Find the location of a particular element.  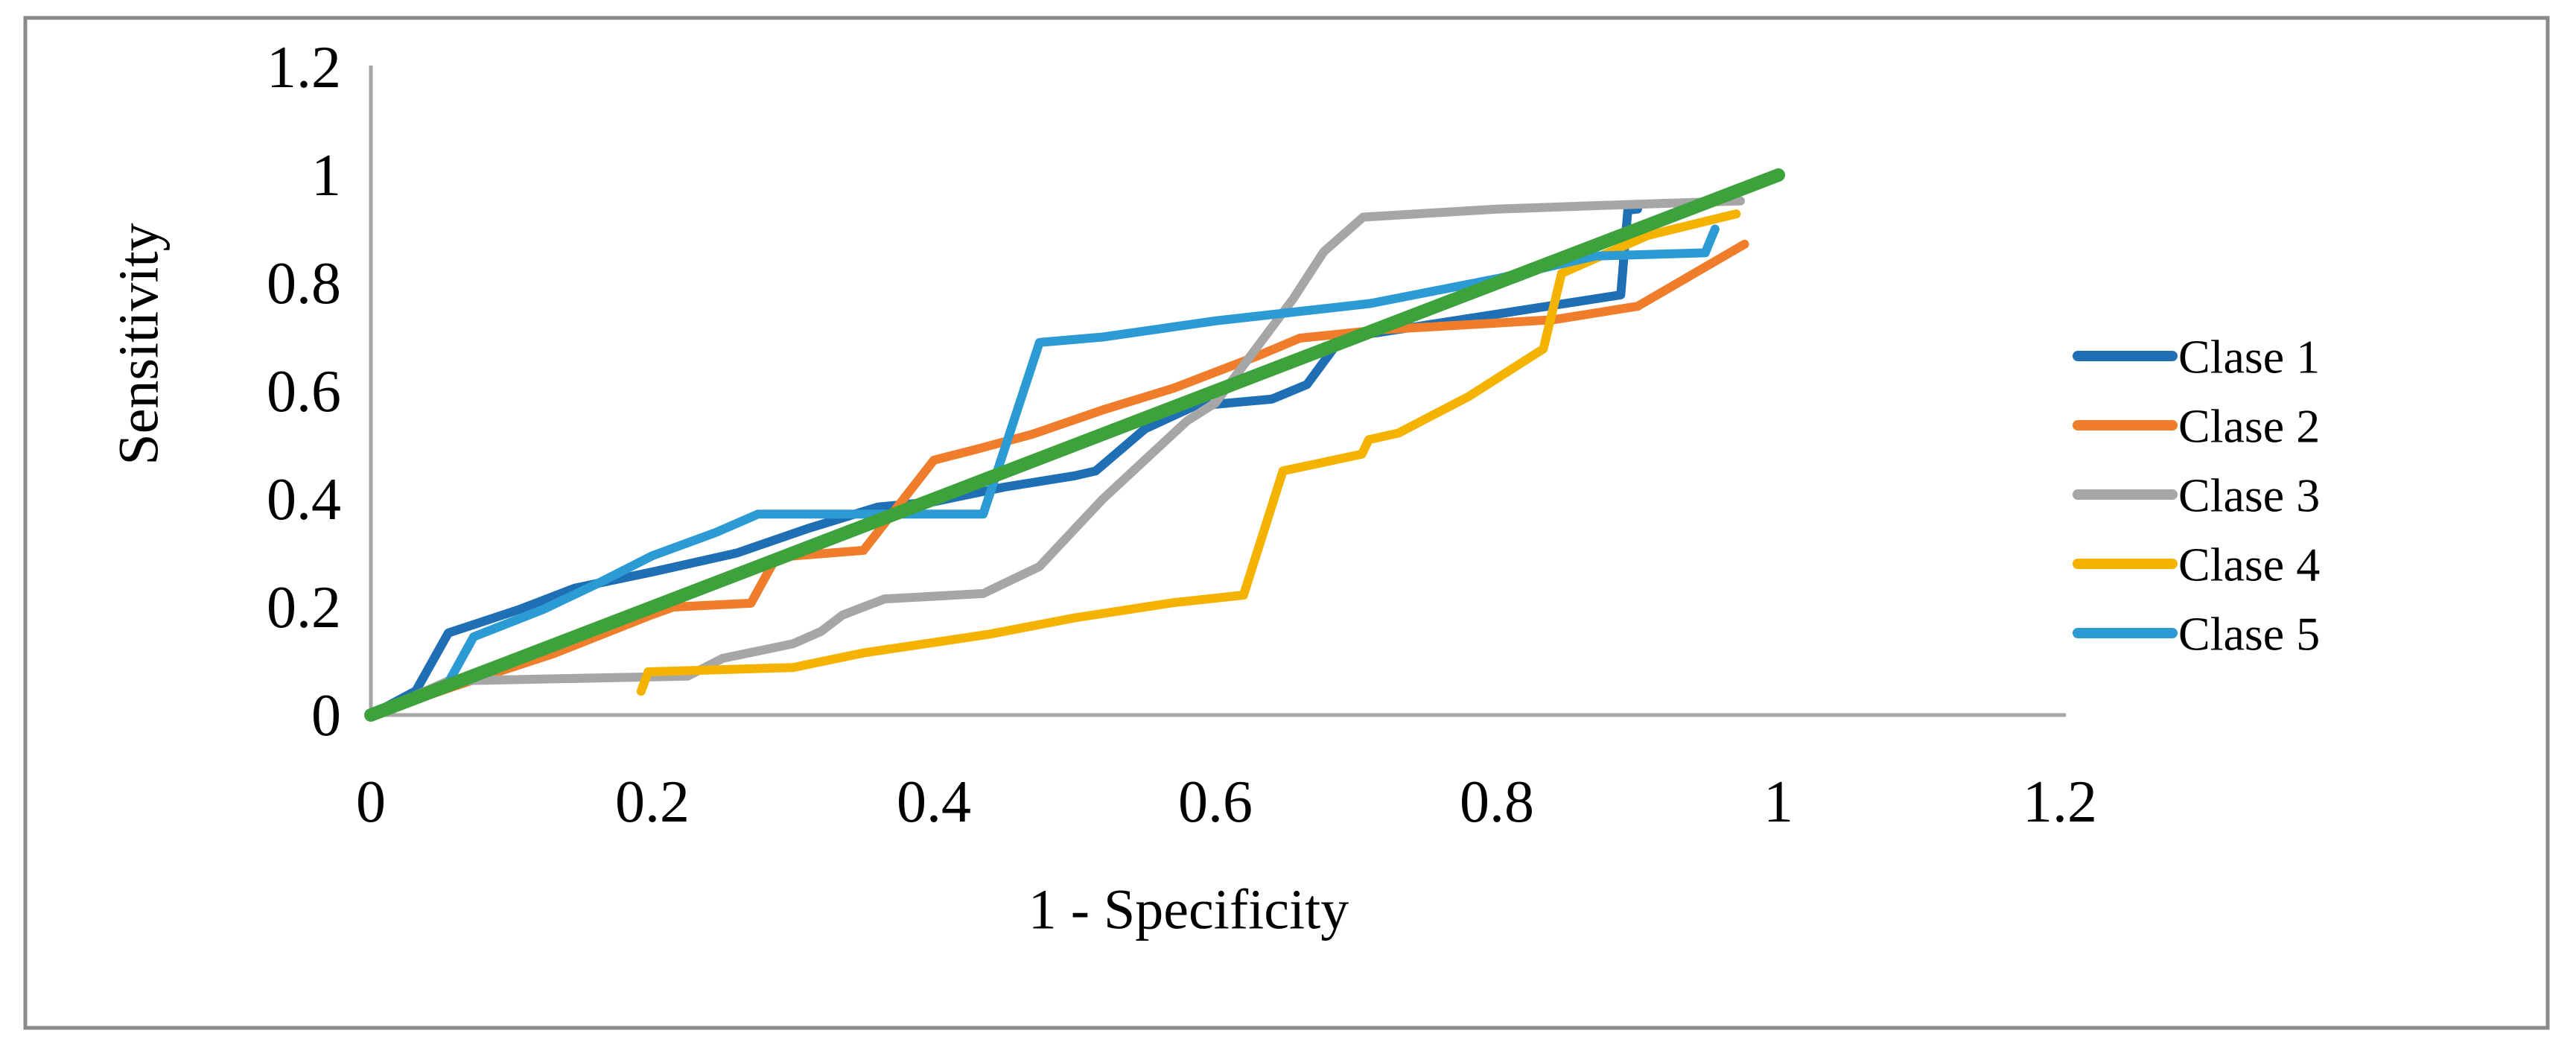

y-tick-label-0.2: 0.2 is located at coordinates (304, 608).